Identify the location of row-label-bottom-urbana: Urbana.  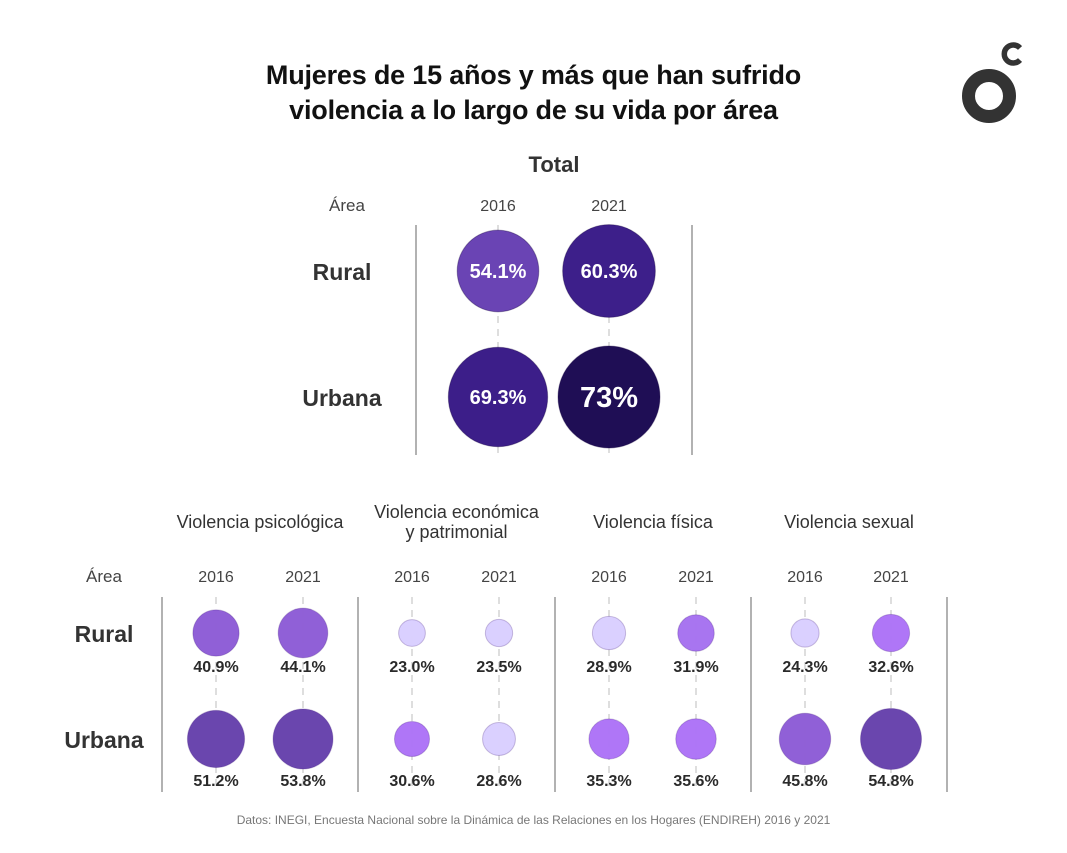
(103, 740).